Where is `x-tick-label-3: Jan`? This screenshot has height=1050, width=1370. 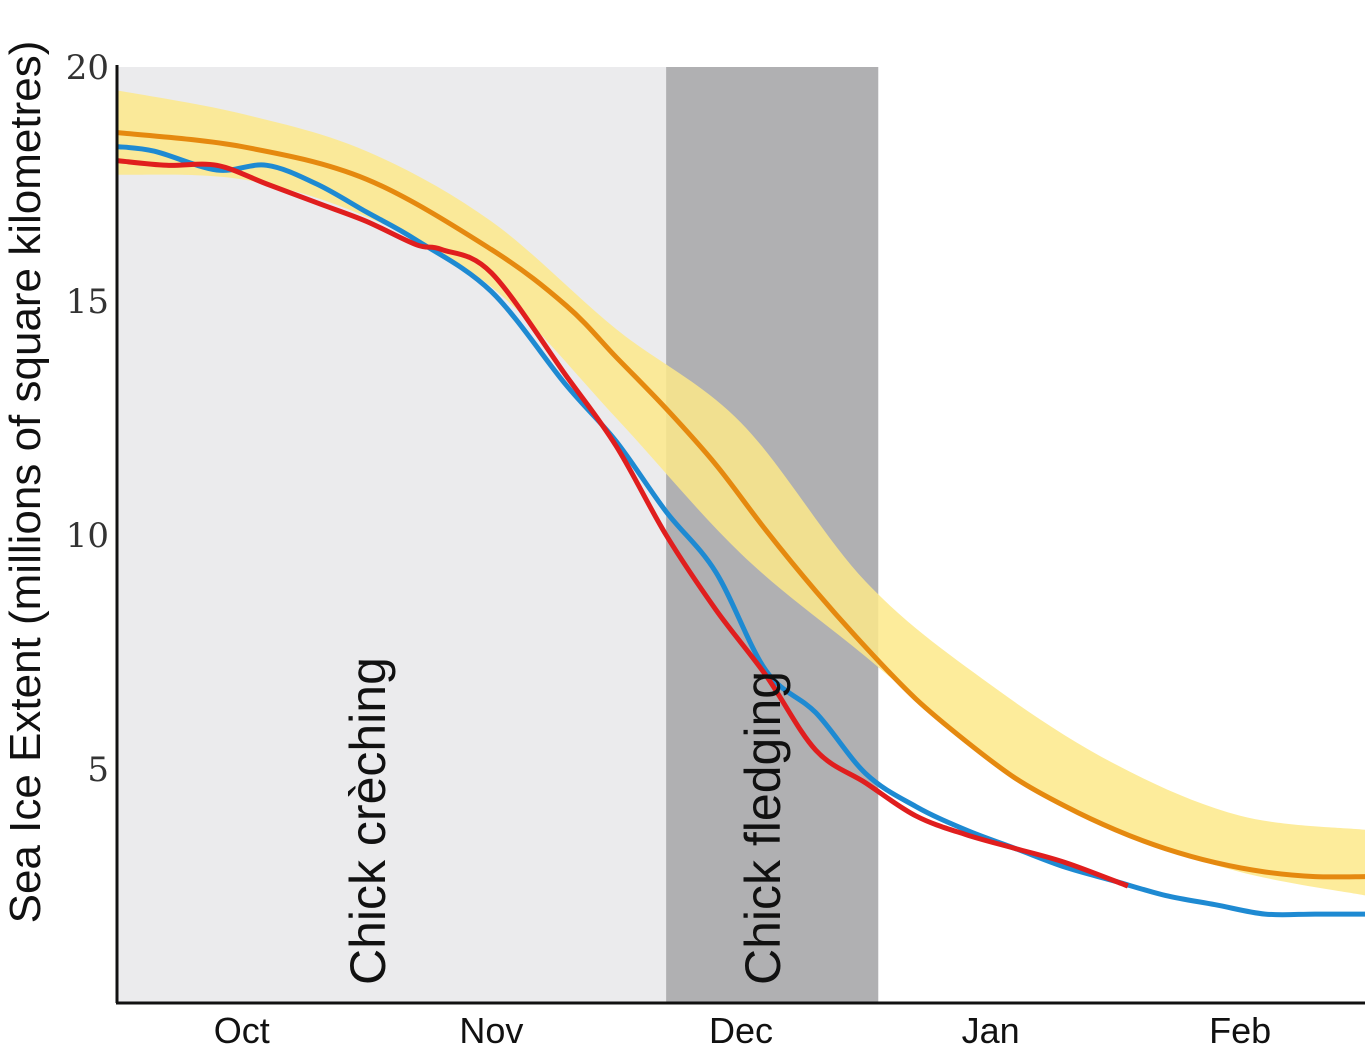 x-tick-label-3: Jan is located at coordinates (991, 1030).